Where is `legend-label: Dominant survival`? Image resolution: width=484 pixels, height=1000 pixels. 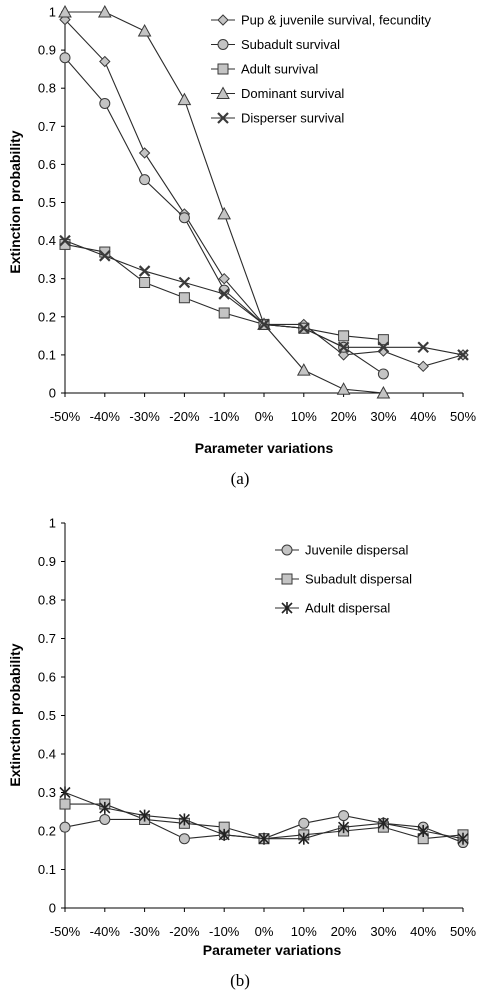 legend-label: Dominant survival is located at coordinates (292, 93).